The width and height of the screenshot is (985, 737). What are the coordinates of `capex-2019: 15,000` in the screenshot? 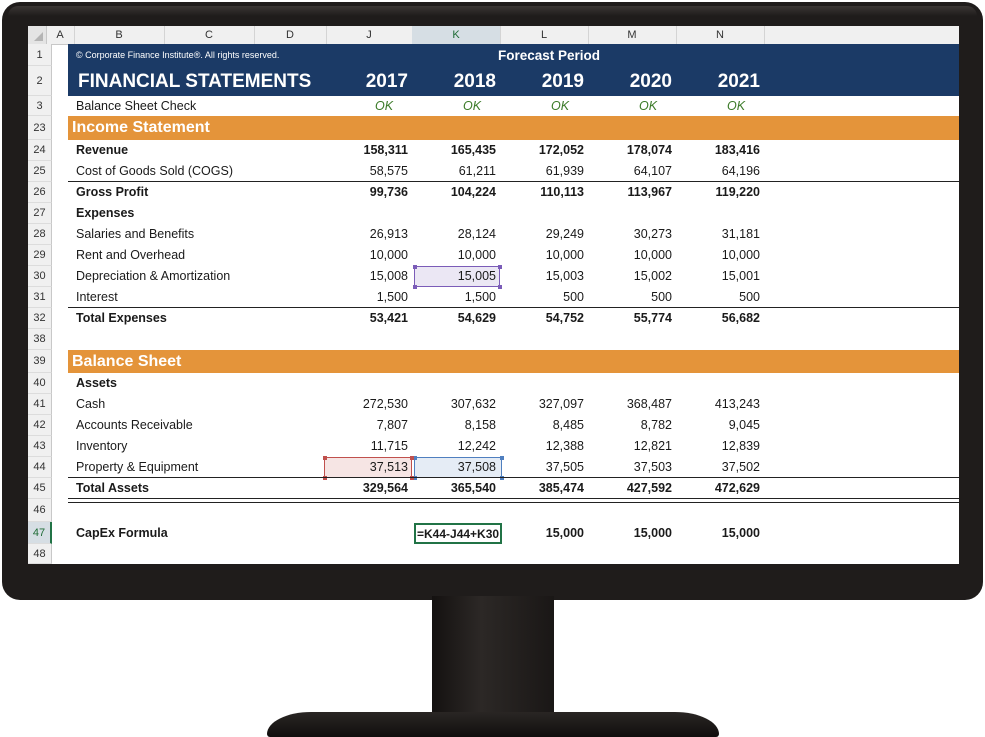 It's located at (564, 533).